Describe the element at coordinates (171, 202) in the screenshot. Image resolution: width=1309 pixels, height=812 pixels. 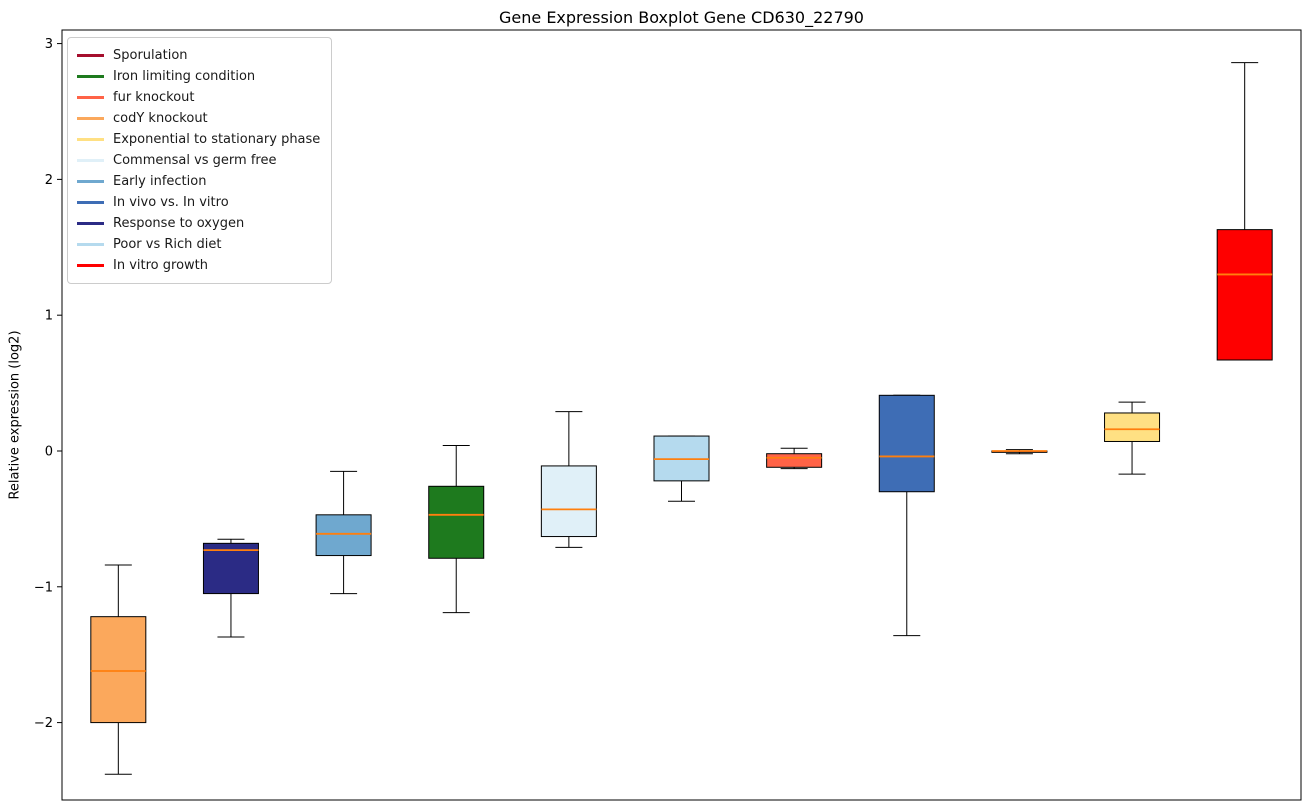
I see `legend-label: In vivo vs. In vitro` at that location.